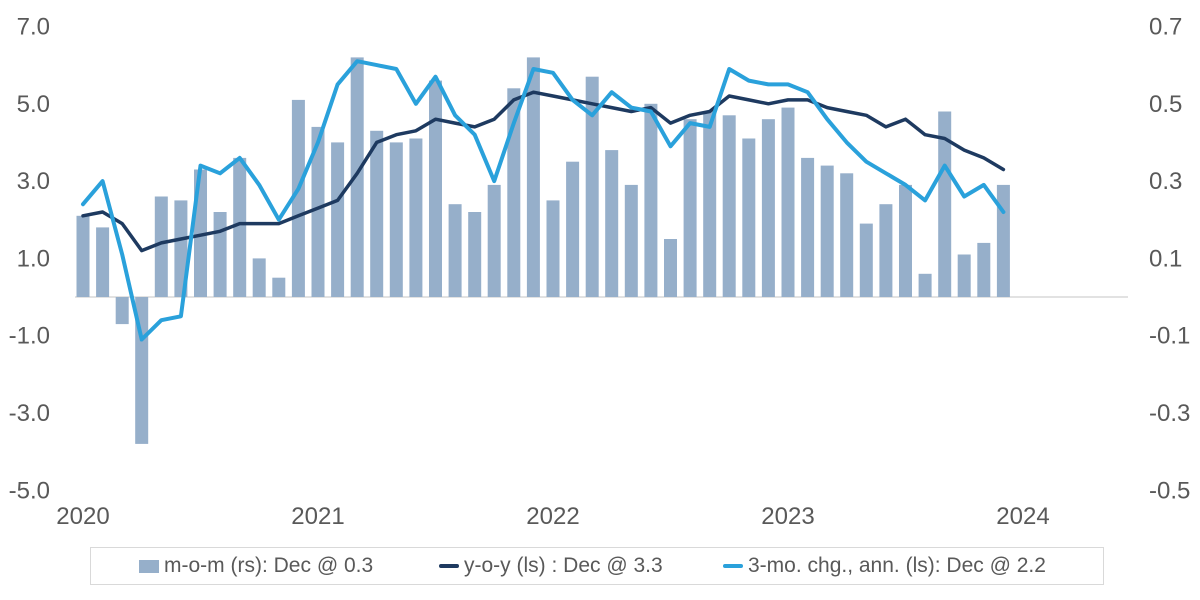 The width and height of the screenshot is (1200, 600). Describe the element at coordinates (733, 566) in the screenshot. I see `legend-swatch-3mo-line-icon` at that location.